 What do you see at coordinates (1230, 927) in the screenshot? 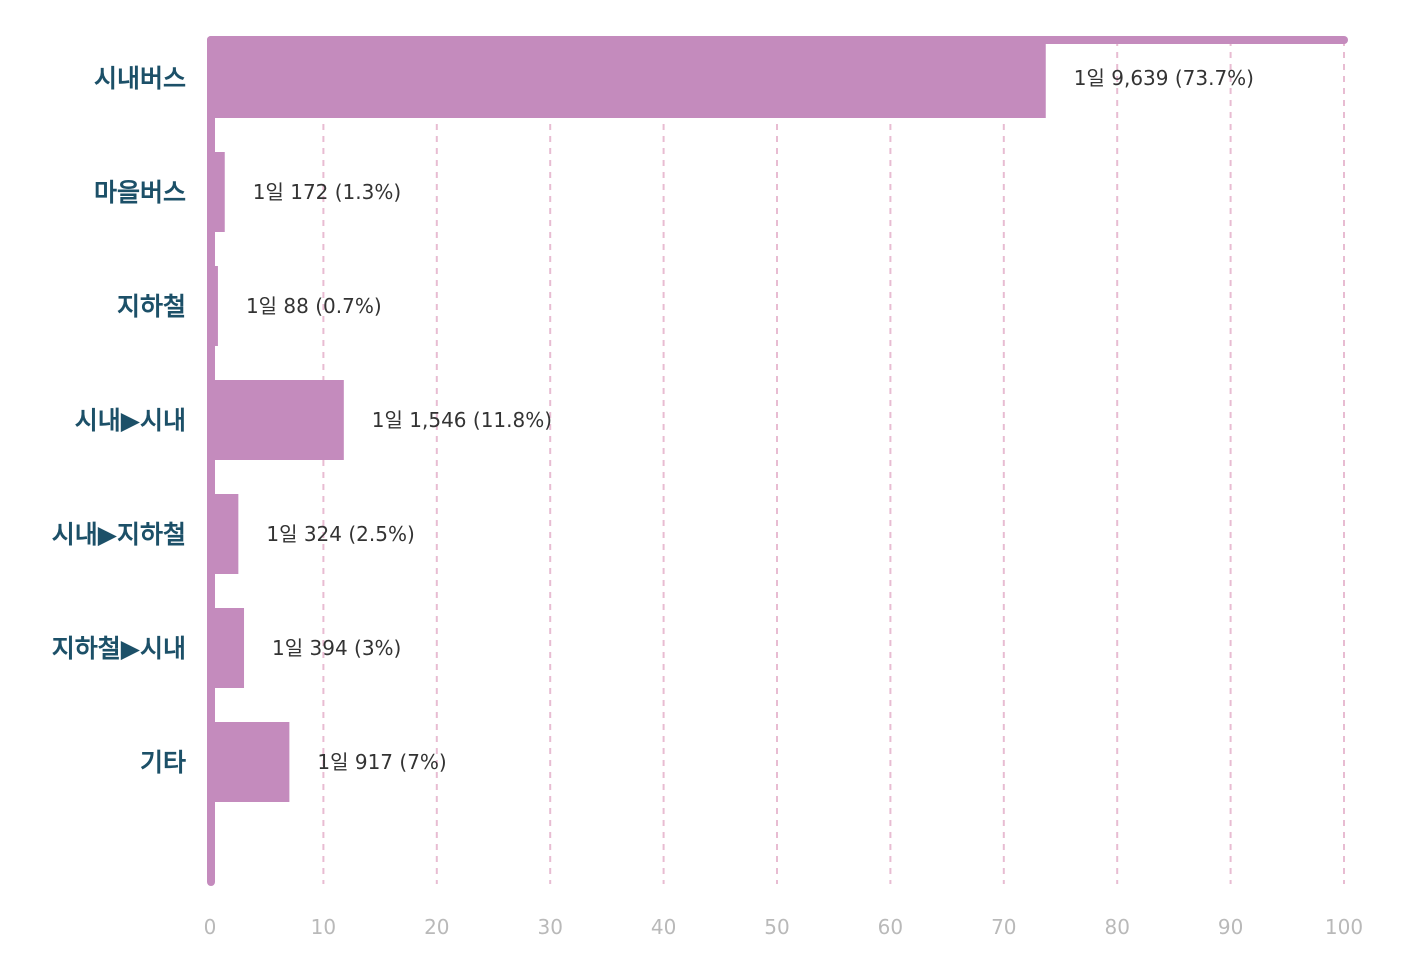
I see `x-tick-label-90: 90` at bounding box center [1230, 927].